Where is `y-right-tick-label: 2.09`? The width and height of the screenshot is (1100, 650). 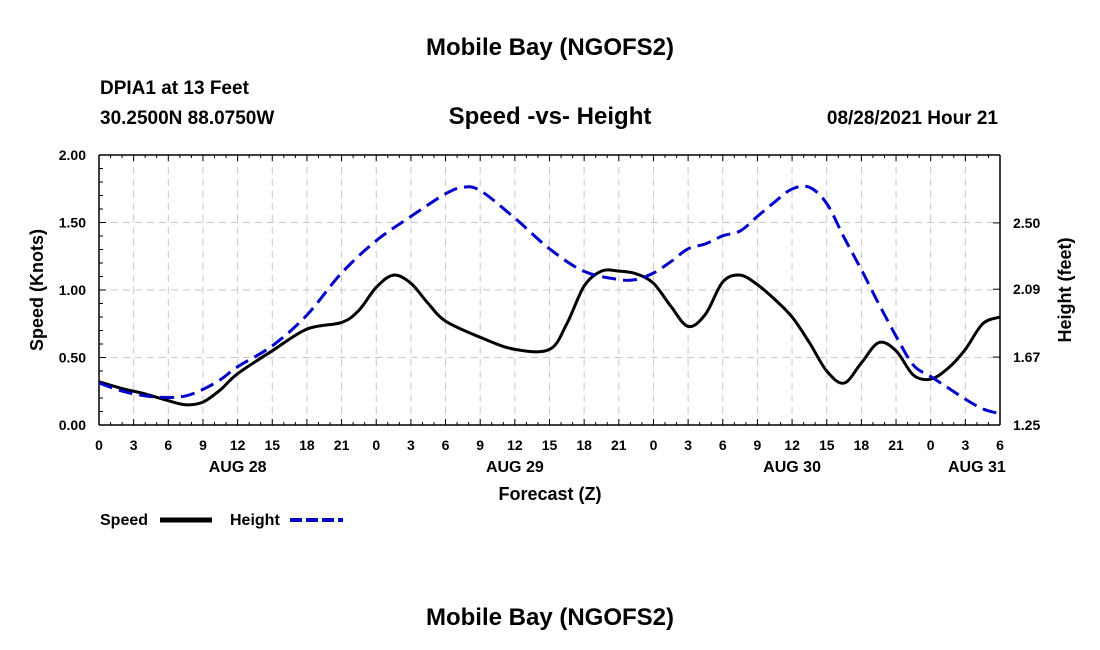
y-right-tick-label: 2.09 is located at coordinates (1026, 289).